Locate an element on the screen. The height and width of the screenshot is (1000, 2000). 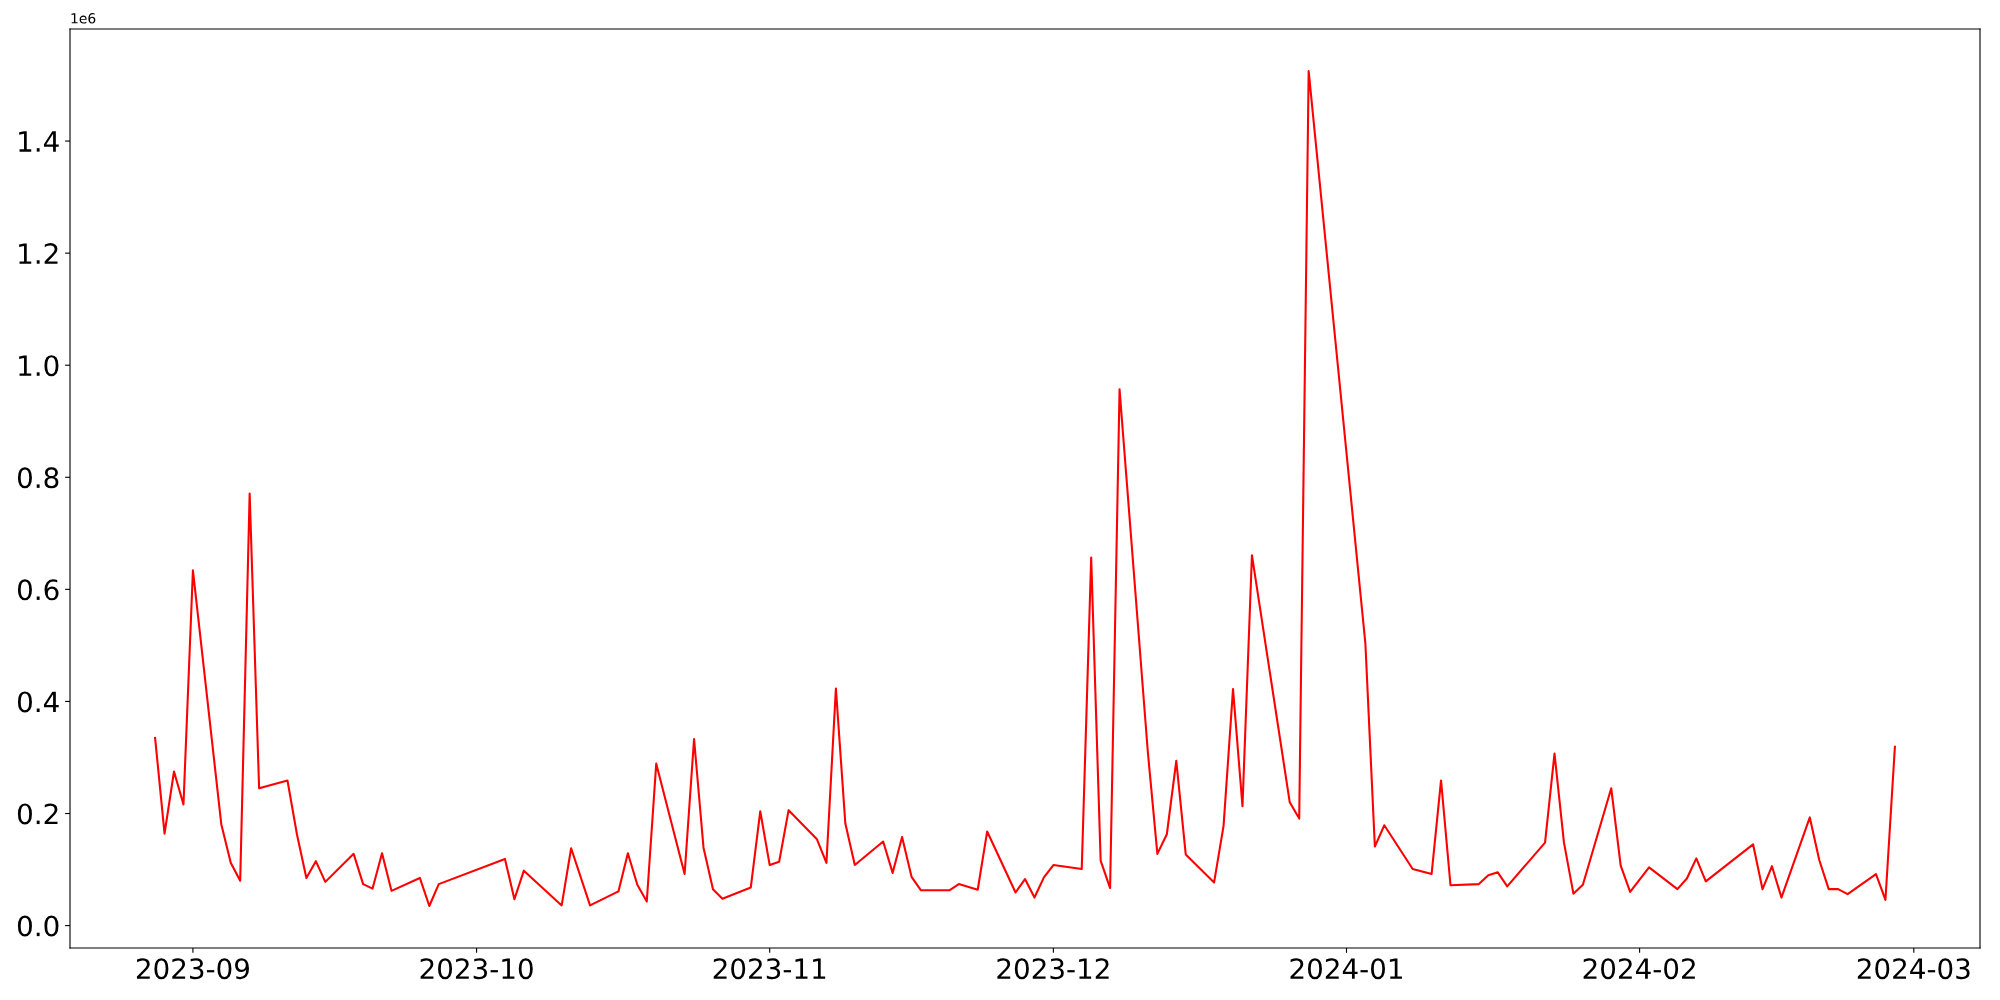
y-tick-label: 0.8 is located at coordinates (38, 478).